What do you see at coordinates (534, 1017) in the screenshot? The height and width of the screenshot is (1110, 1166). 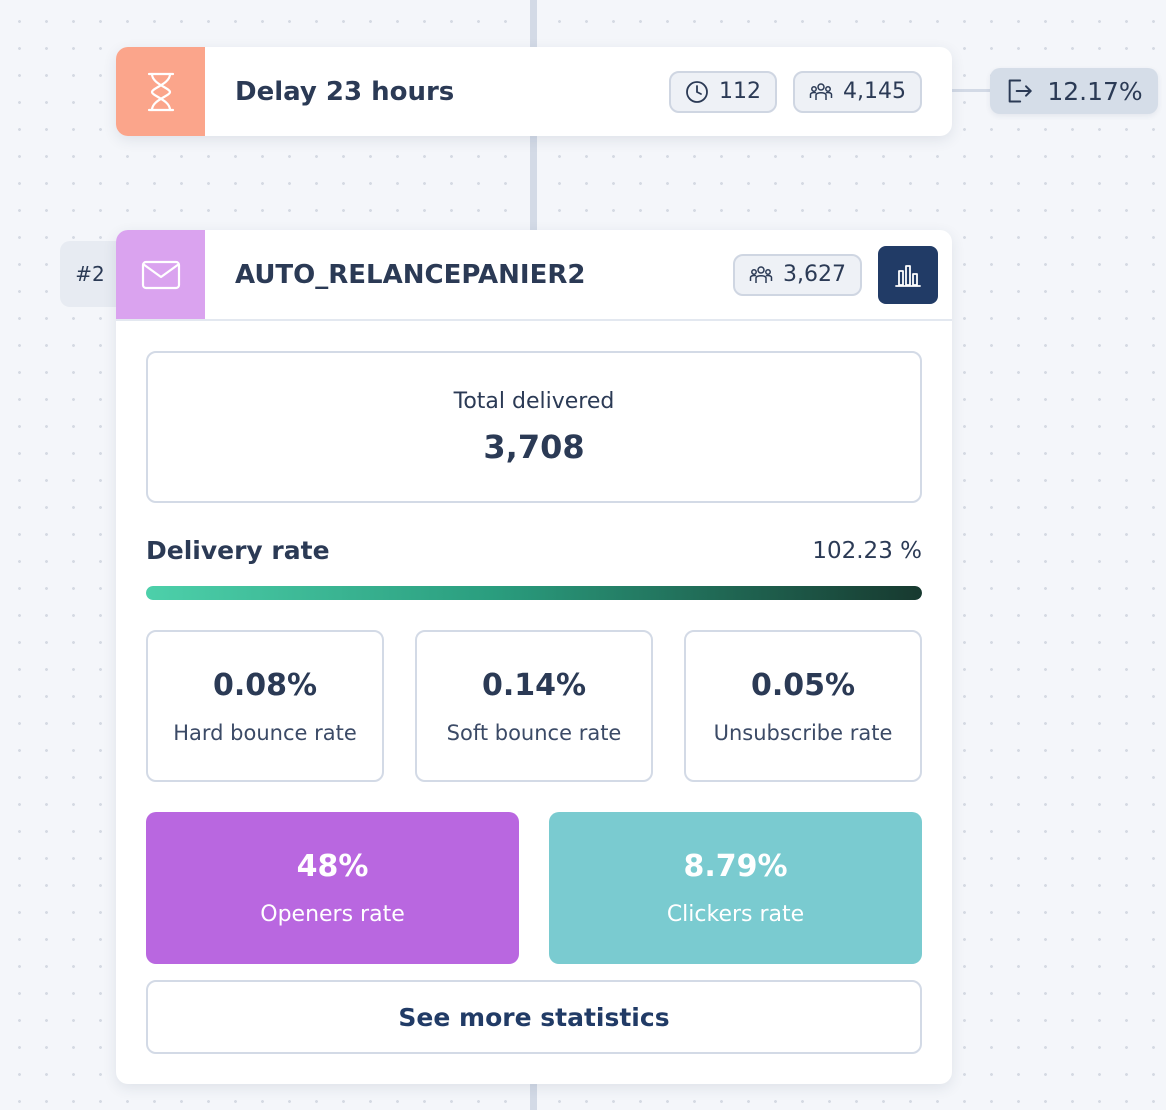 I see `see-more-statistics-button: See more statistics` at bounding box center [534, 1017].